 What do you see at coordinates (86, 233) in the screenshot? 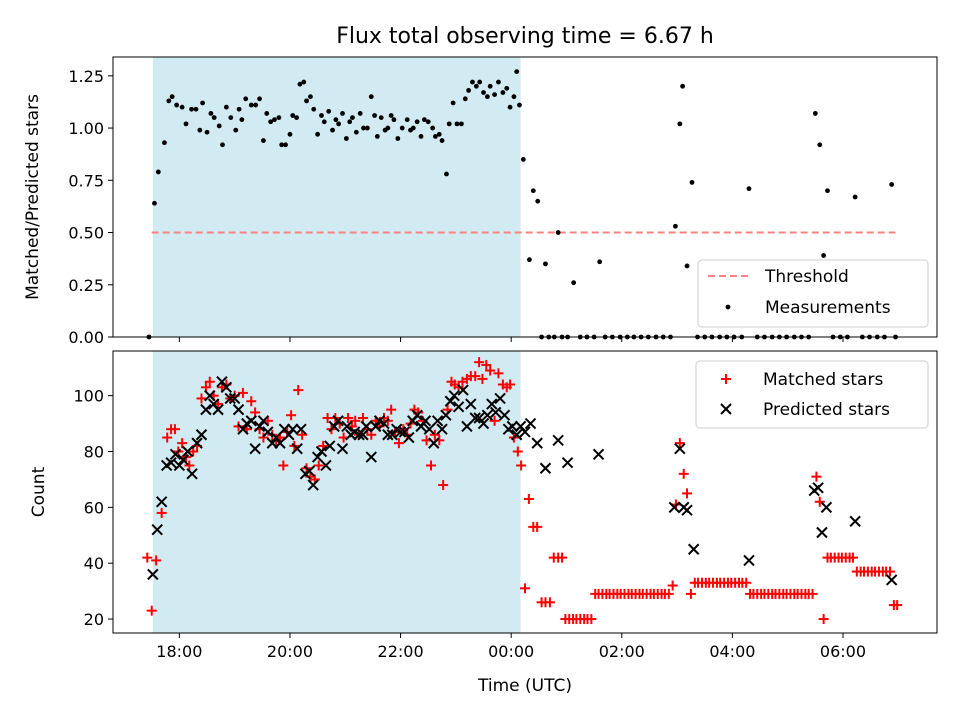
I see `top-y-tick-label: 0.50` at bounding box center [86, 233].